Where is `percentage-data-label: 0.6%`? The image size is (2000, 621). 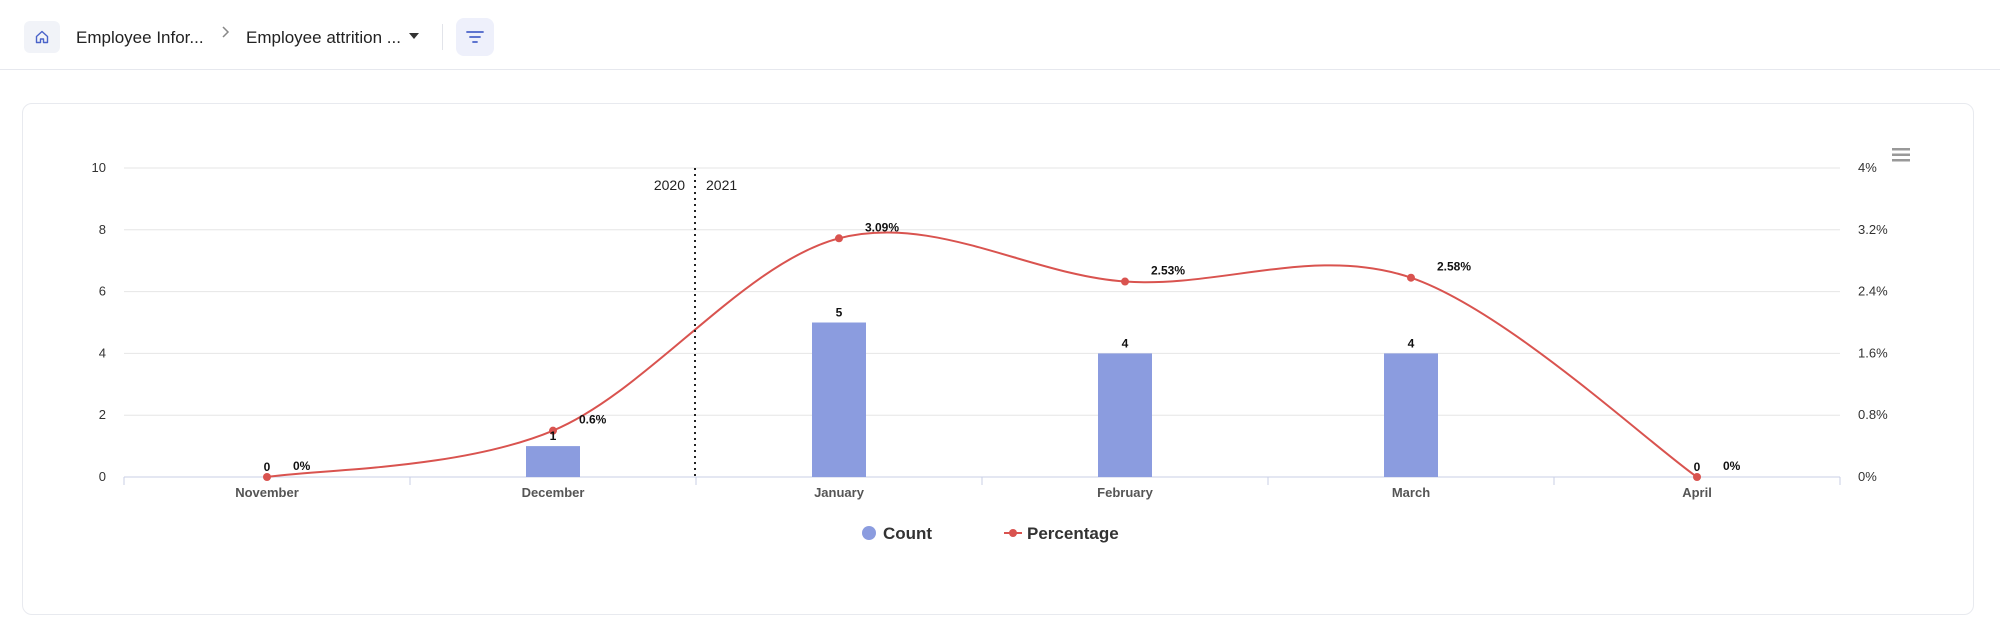 percentage-data-label: 0.6% is located at coordinates (593, 420).